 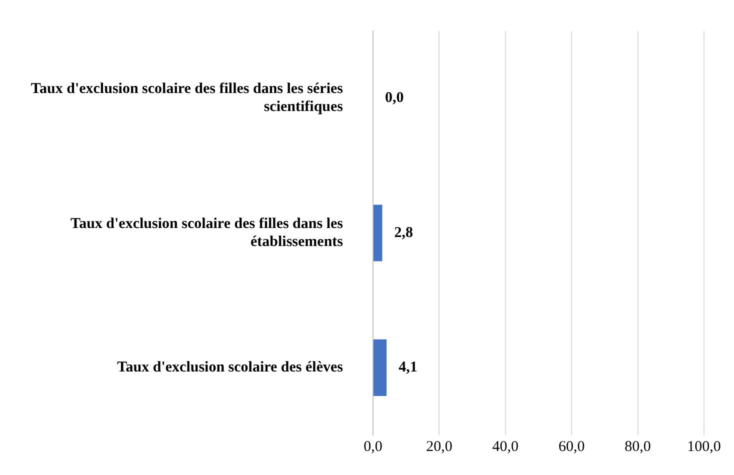 What do you see at coordinates (394, 98) in the screenshot?
I see `data-label: 0,0` at bounding box center [394, 98].